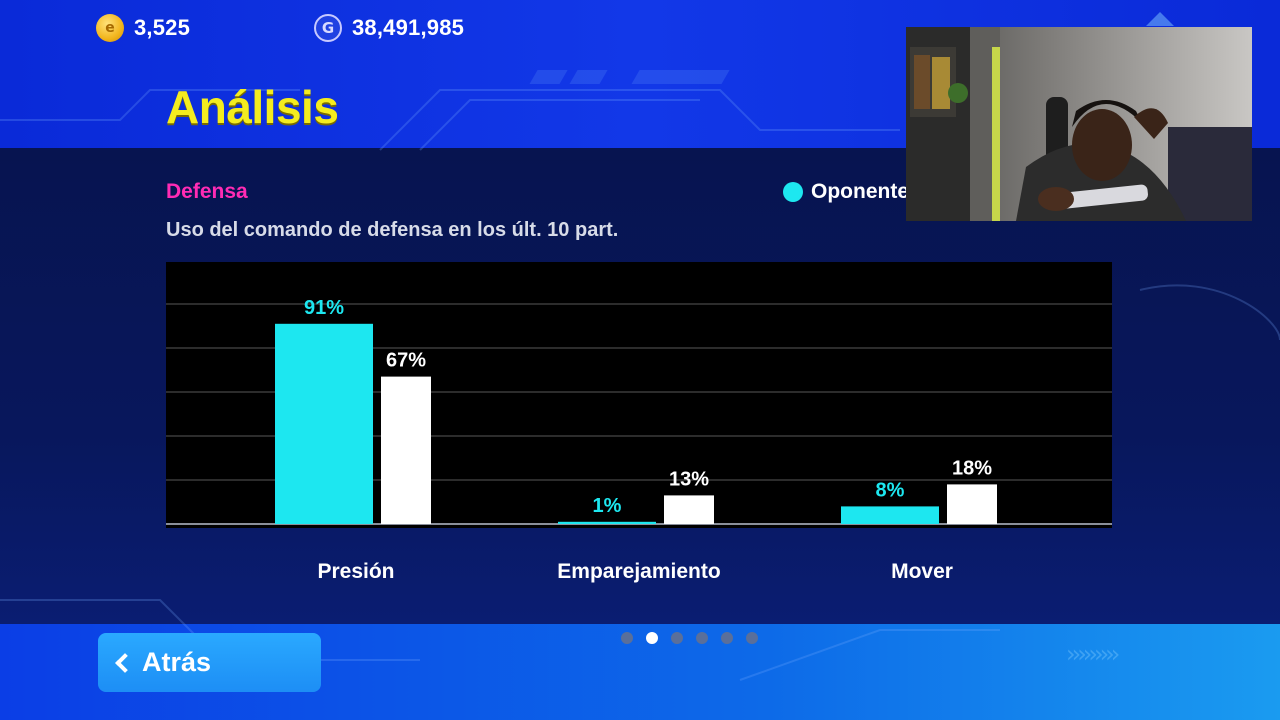  I want to click on gp-value: 38,491,985, so click(408, 27).